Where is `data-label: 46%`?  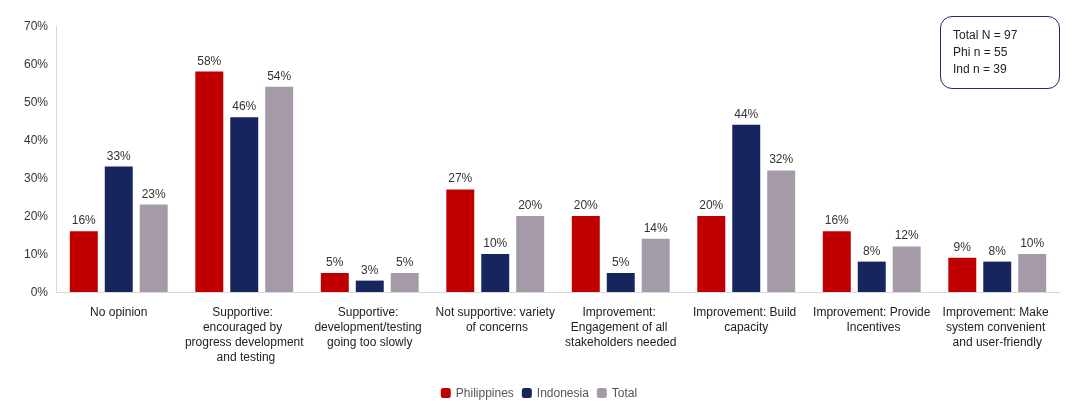
data-label: 46% is located at coordinates (244, 106).